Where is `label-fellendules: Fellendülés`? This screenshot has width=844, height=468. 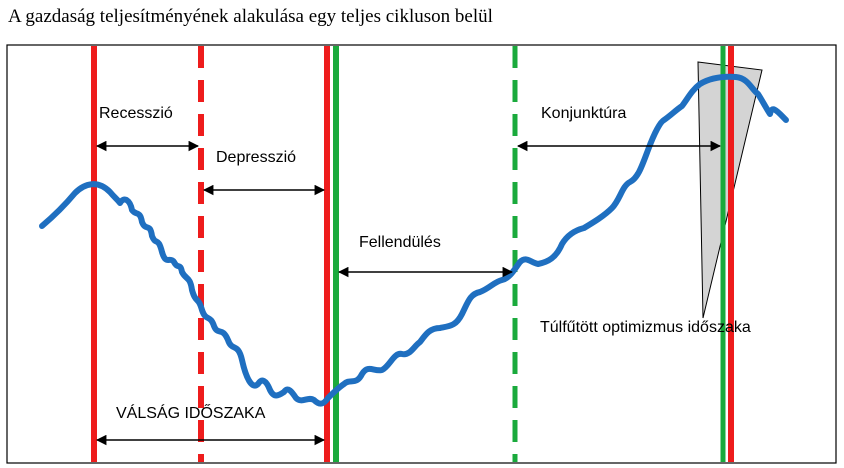 label-fellendules: Fellendülés is located at coordinates (400, 242).